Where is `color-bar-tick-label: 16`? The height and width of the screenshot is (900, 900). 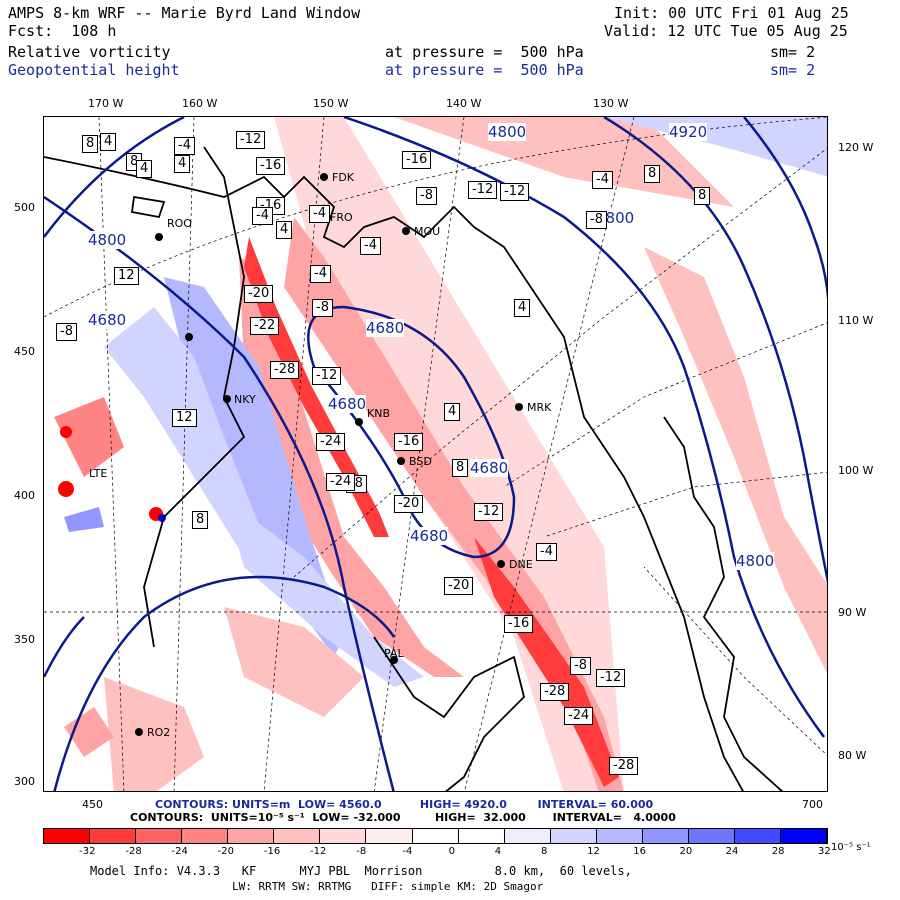 color-bar-tick-label: 16 is located at coordinates (640, 851).